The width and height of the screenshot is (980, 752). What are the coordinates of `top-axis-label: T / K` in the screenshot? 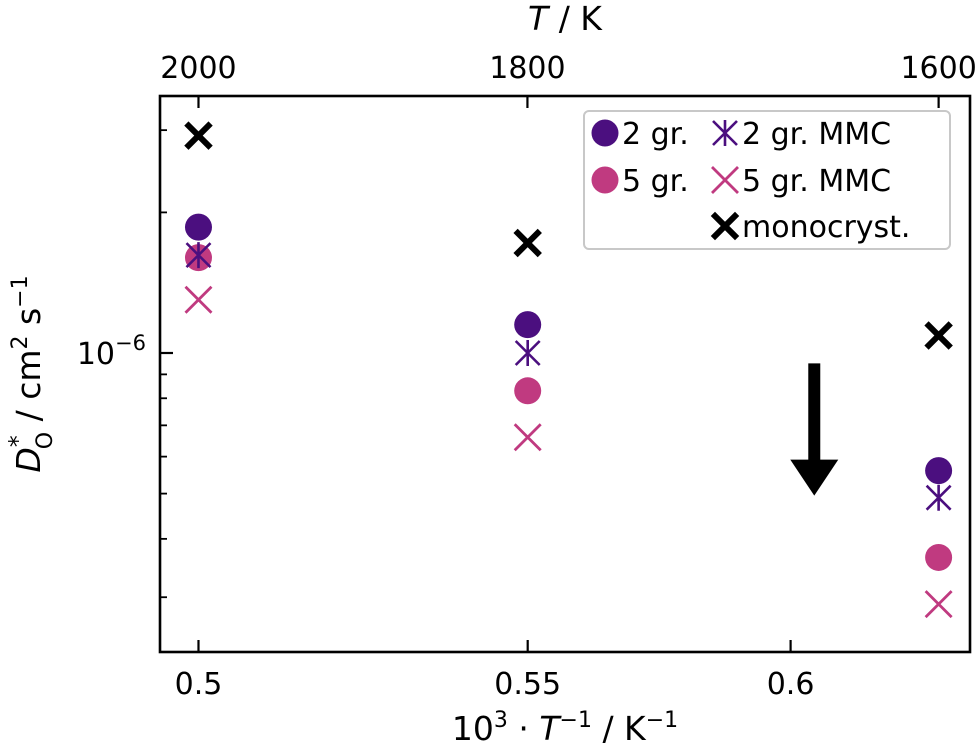 It's located at (565, 19).